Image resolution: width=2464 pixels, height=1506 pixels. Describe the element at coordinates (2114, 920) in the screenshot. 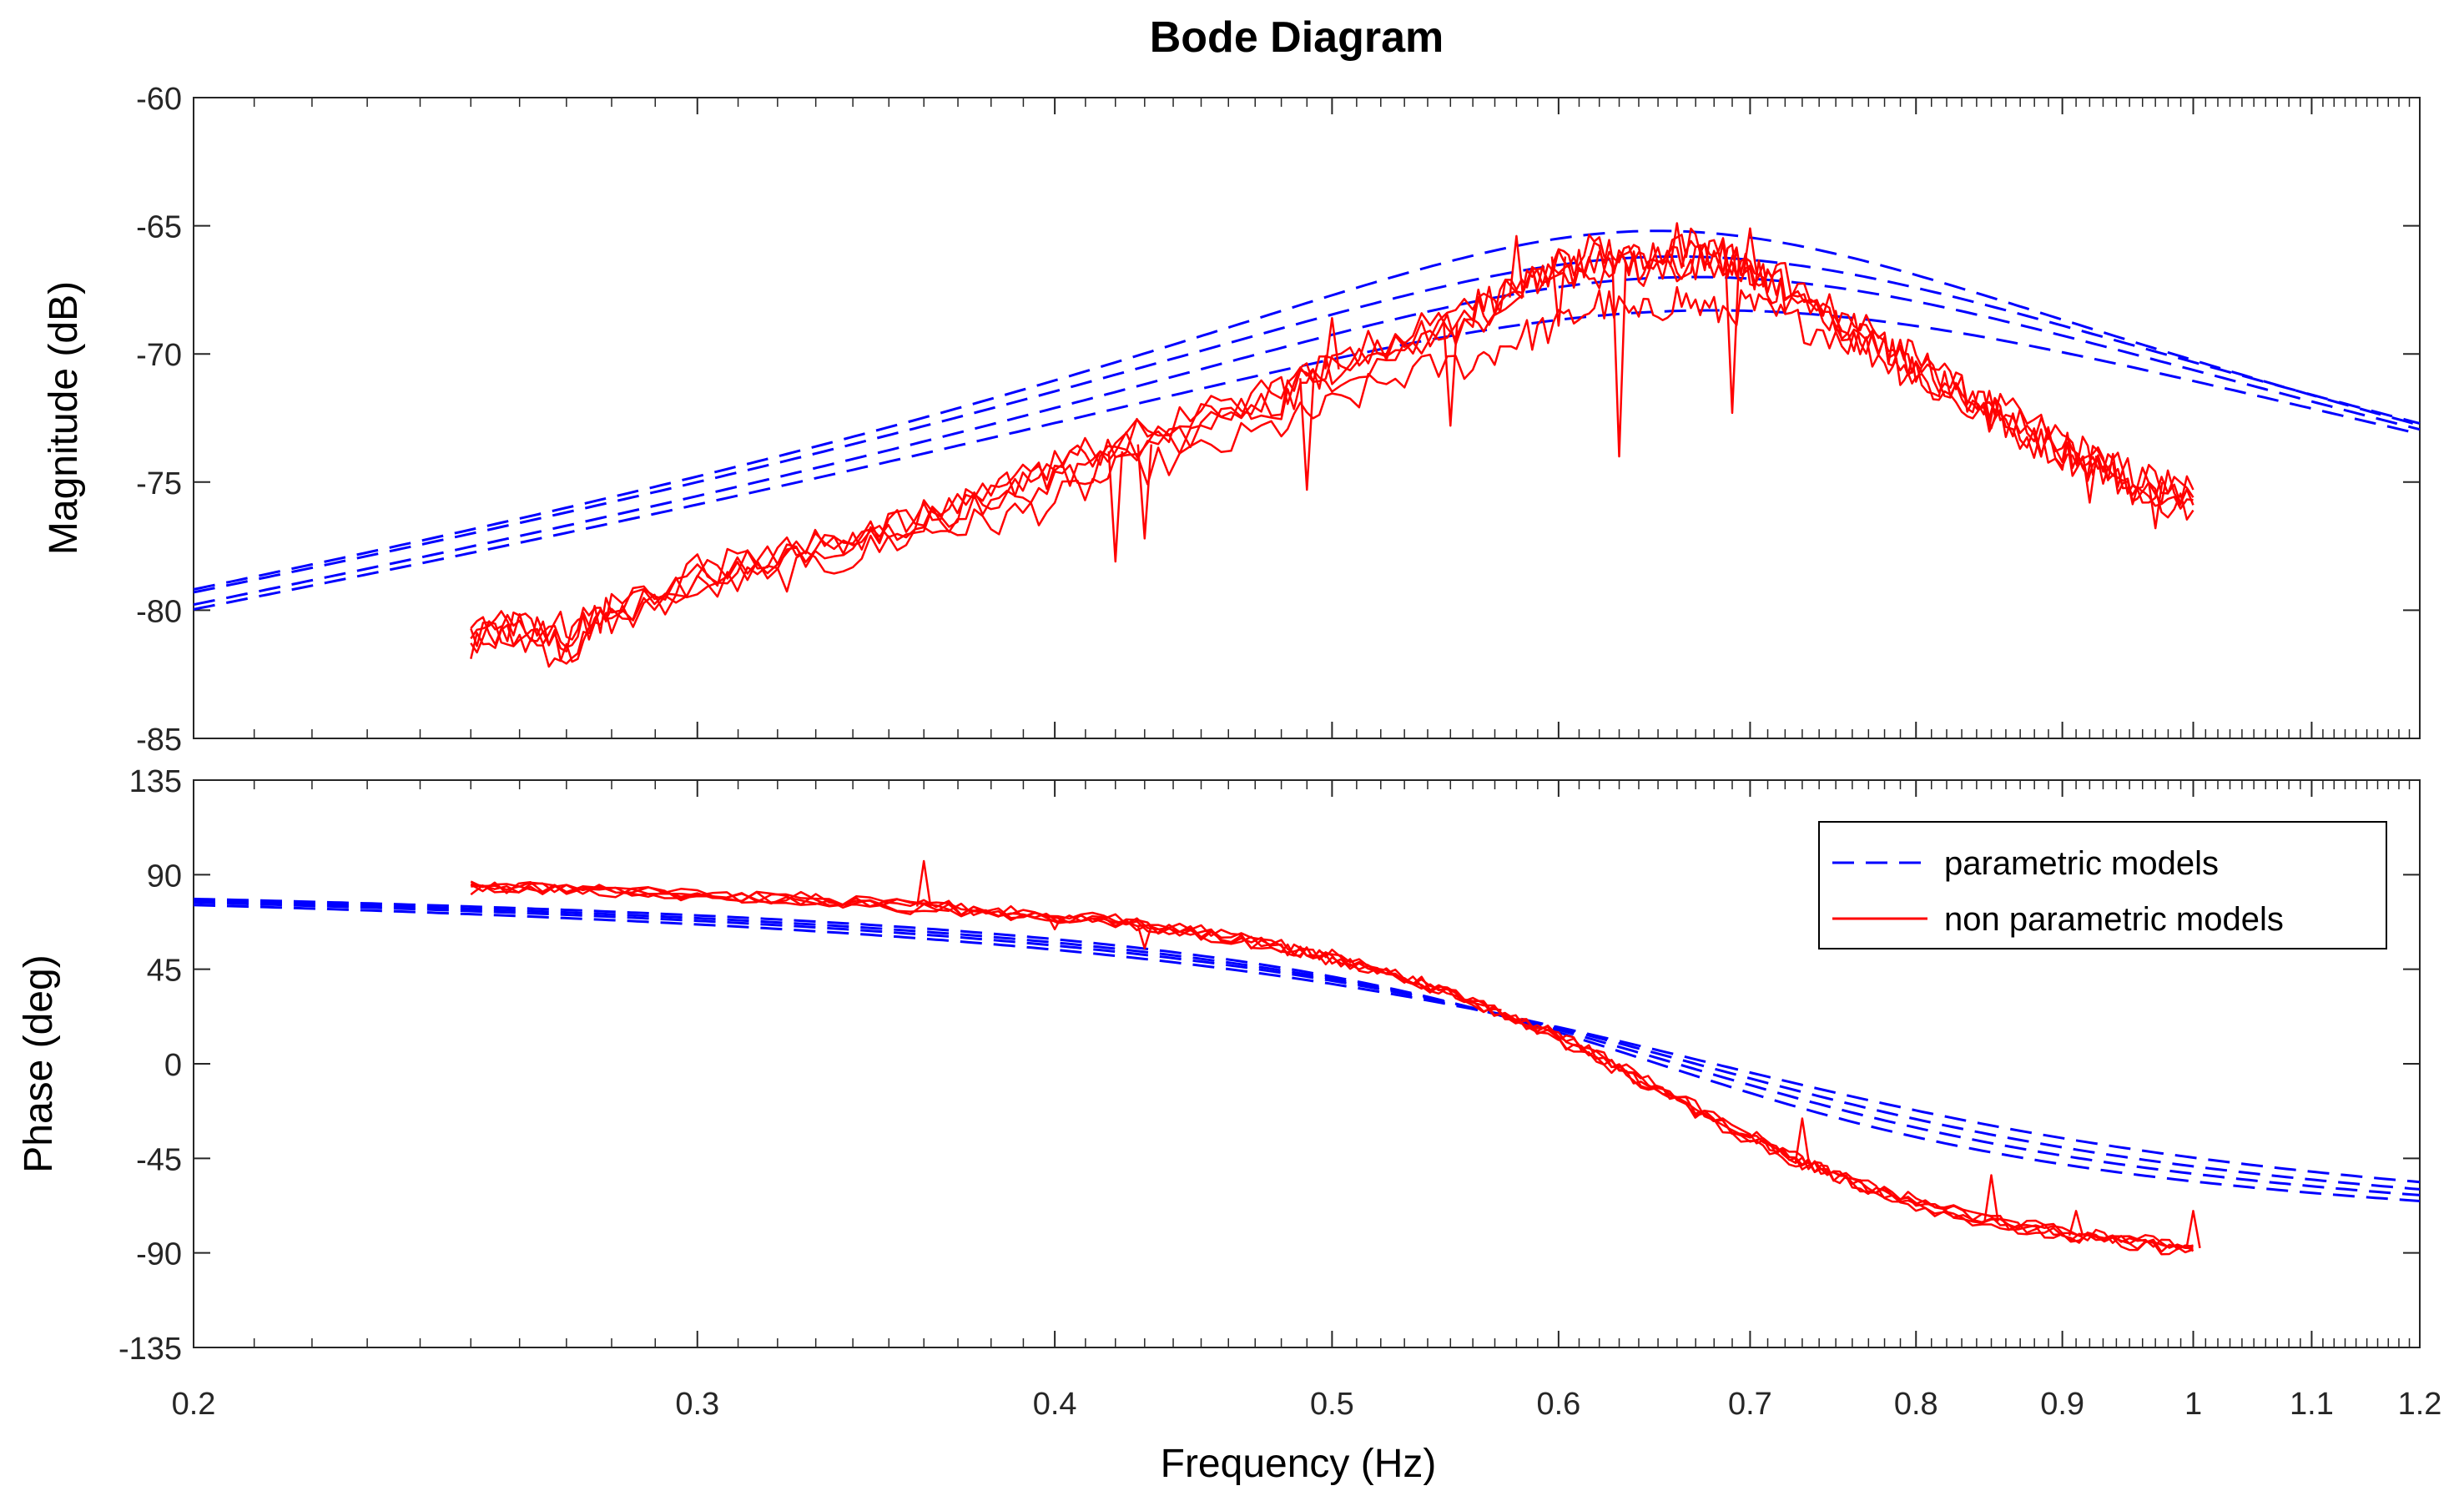

I see `legend-label-non-parametric: non parametric models` at that location.